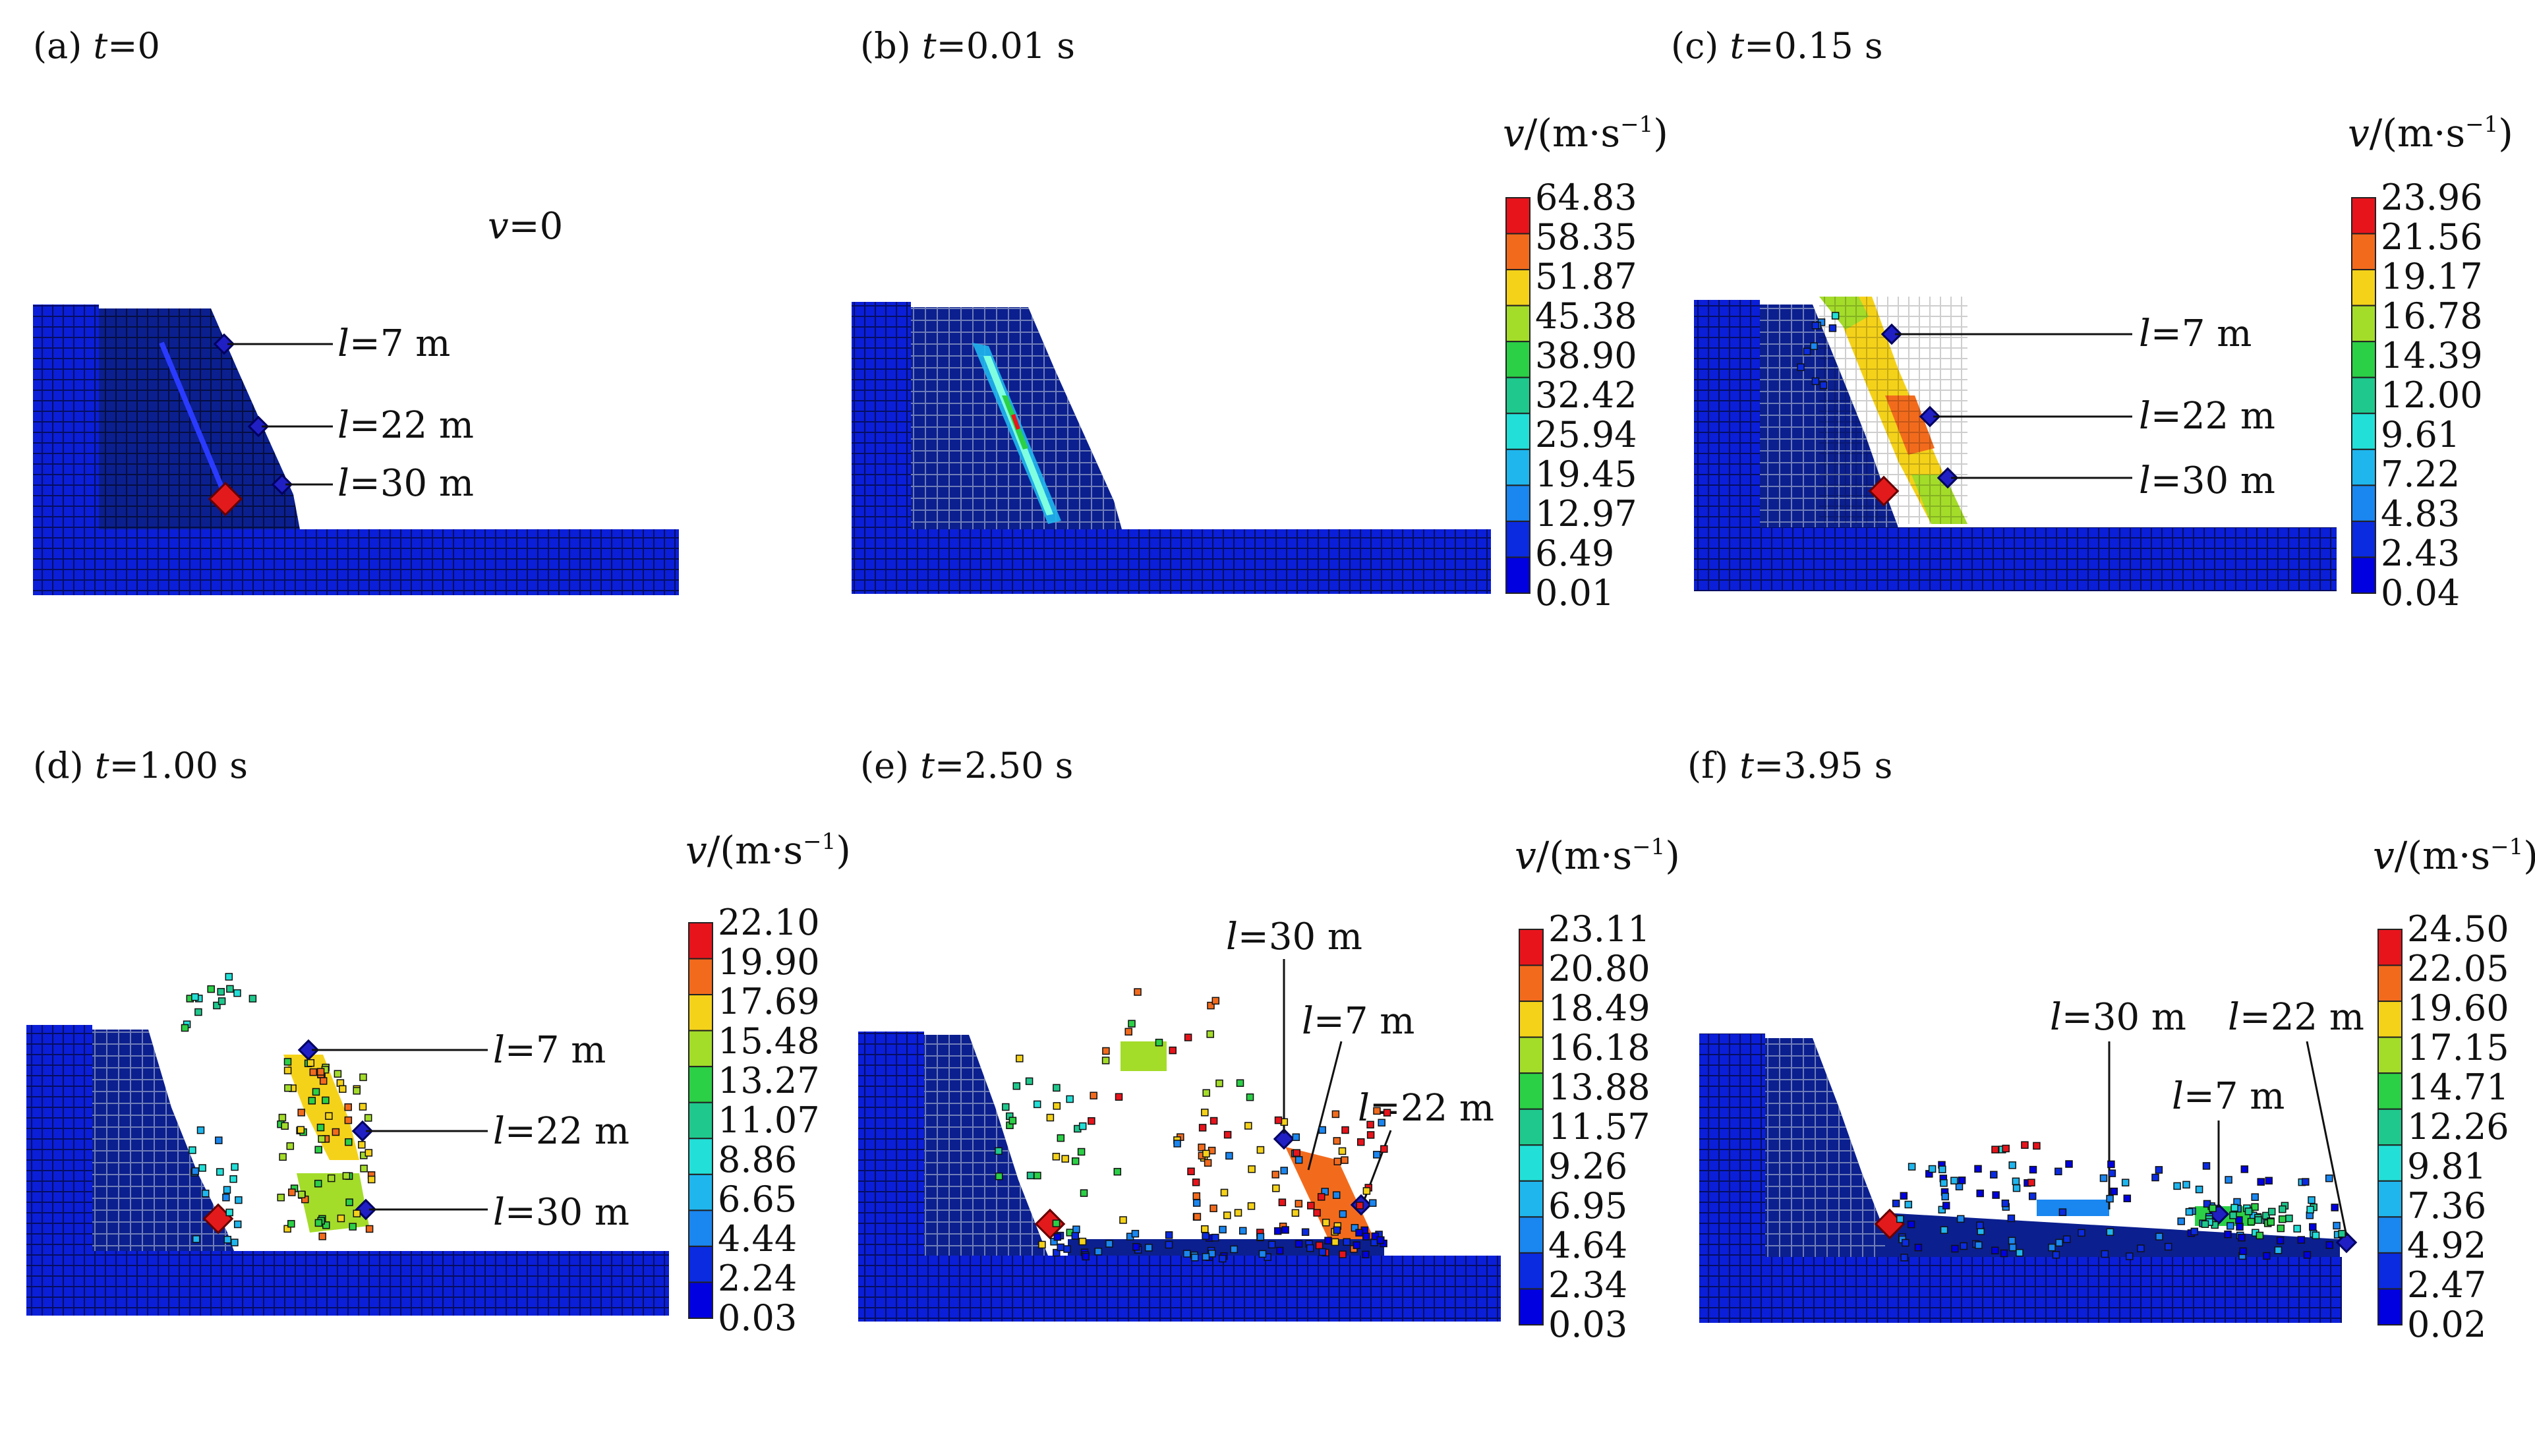 Image resolution: width=2535 pixels, height=1456 pixels. What do you see at coordinates (1599, 1087) in the screenshot?
I see `colorbar-tick-label: 13.88` at bounding box center [1599, 1087].